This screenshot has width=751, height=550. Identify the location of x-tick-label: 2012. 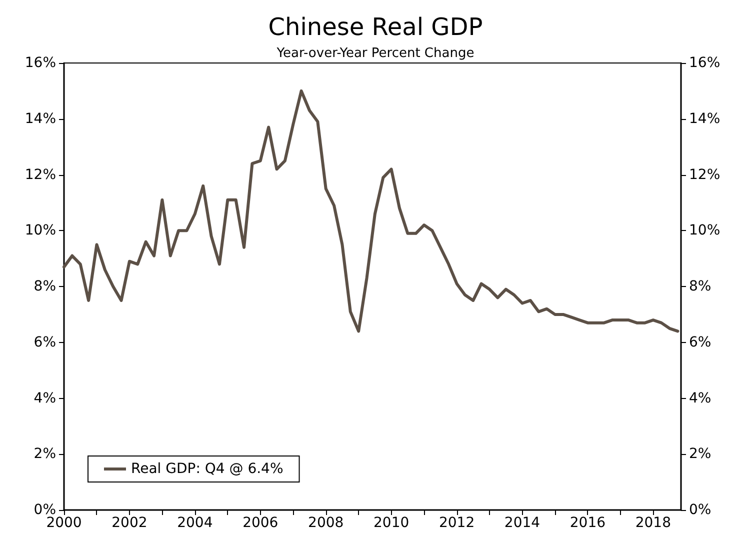
(456, 523).